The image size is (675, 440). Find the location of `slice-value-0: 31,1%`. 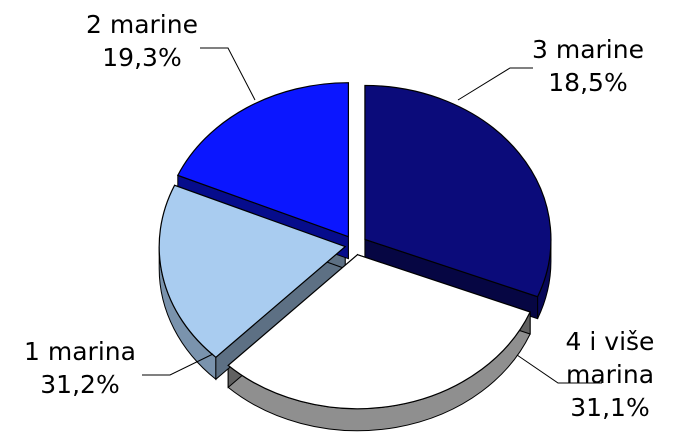

slice-value-0: 31,1% is located at coordinates (609, 407).